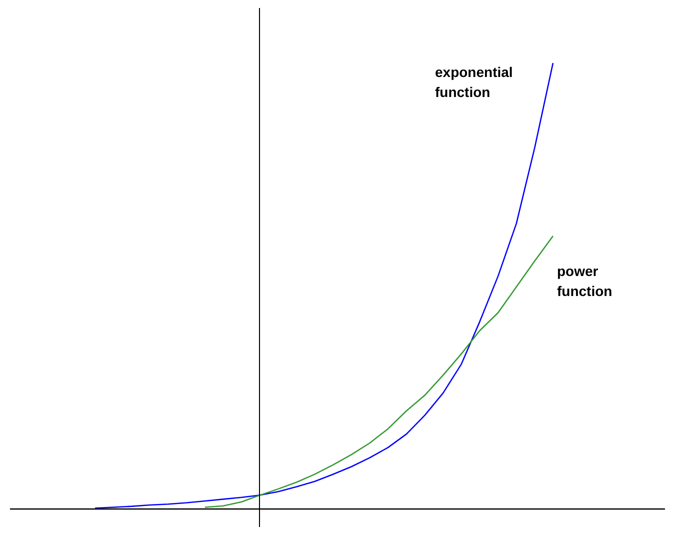  I want to click on text: exponential function, so click(474, 82).